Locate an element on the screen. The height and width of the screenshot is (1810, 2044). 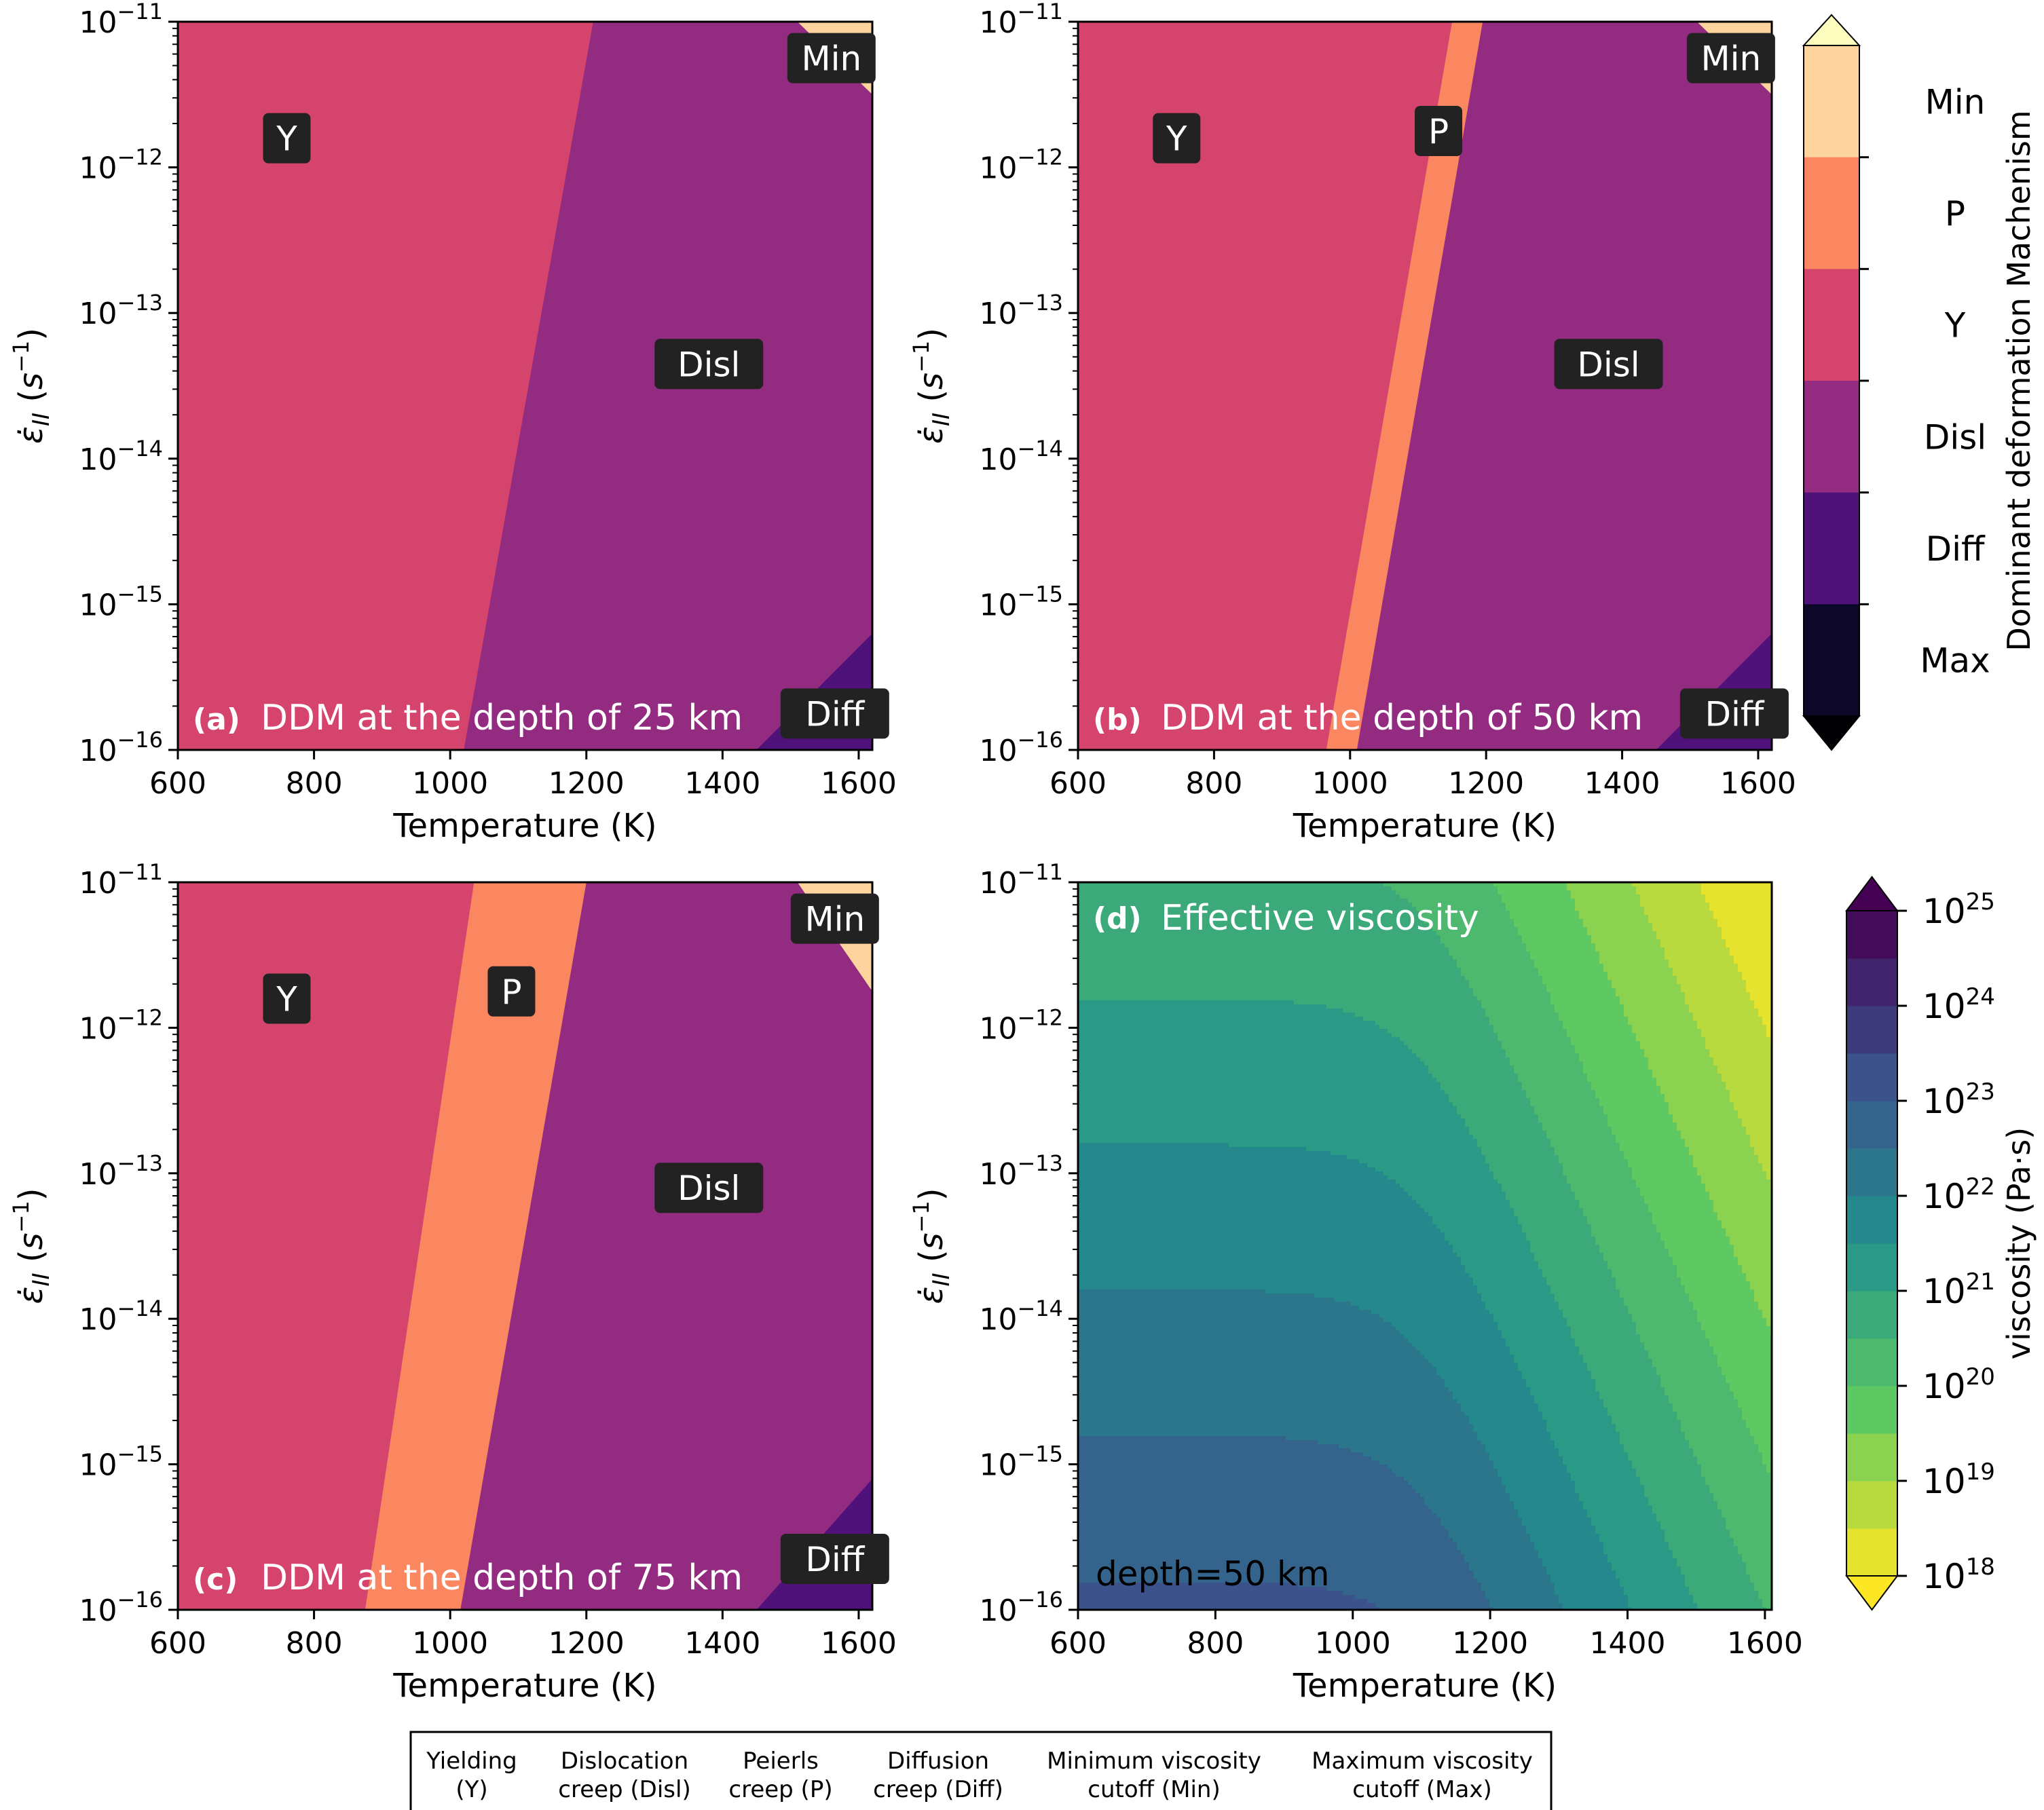
viscosity-tick-label: 1021 is located at coordinates (1958, 1289).